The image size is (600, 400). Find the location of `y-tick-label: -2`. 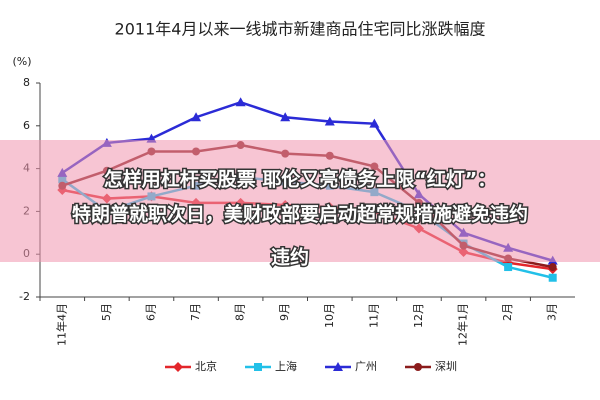

y-tick-label: -2 is located at coordinates (24, 296).